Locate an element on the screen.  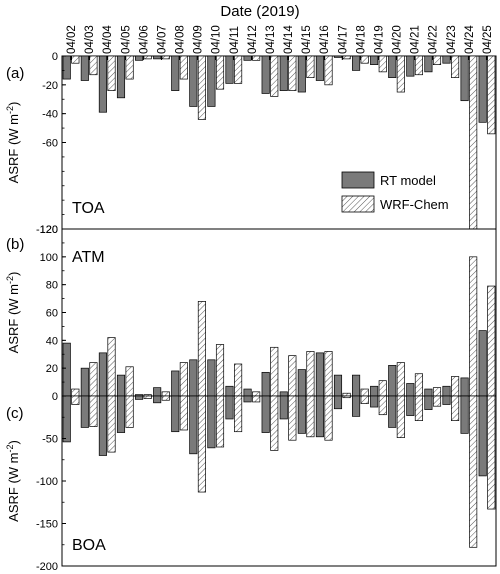
y-tick-label: -200 is located at coordinates (47, 567).